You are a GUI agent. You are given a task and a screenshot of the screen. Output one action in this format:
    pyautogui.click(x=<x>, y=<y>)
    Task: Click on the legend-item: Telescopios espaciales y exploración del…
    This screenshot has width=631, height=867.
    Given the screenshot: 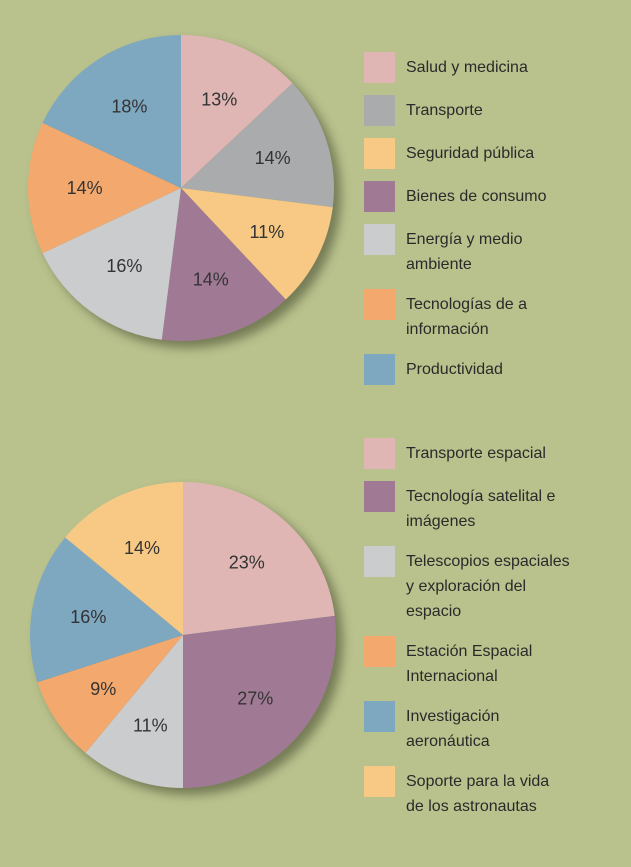 What is the action you would take?
    pyautogui.click(x=494, y=585)
    